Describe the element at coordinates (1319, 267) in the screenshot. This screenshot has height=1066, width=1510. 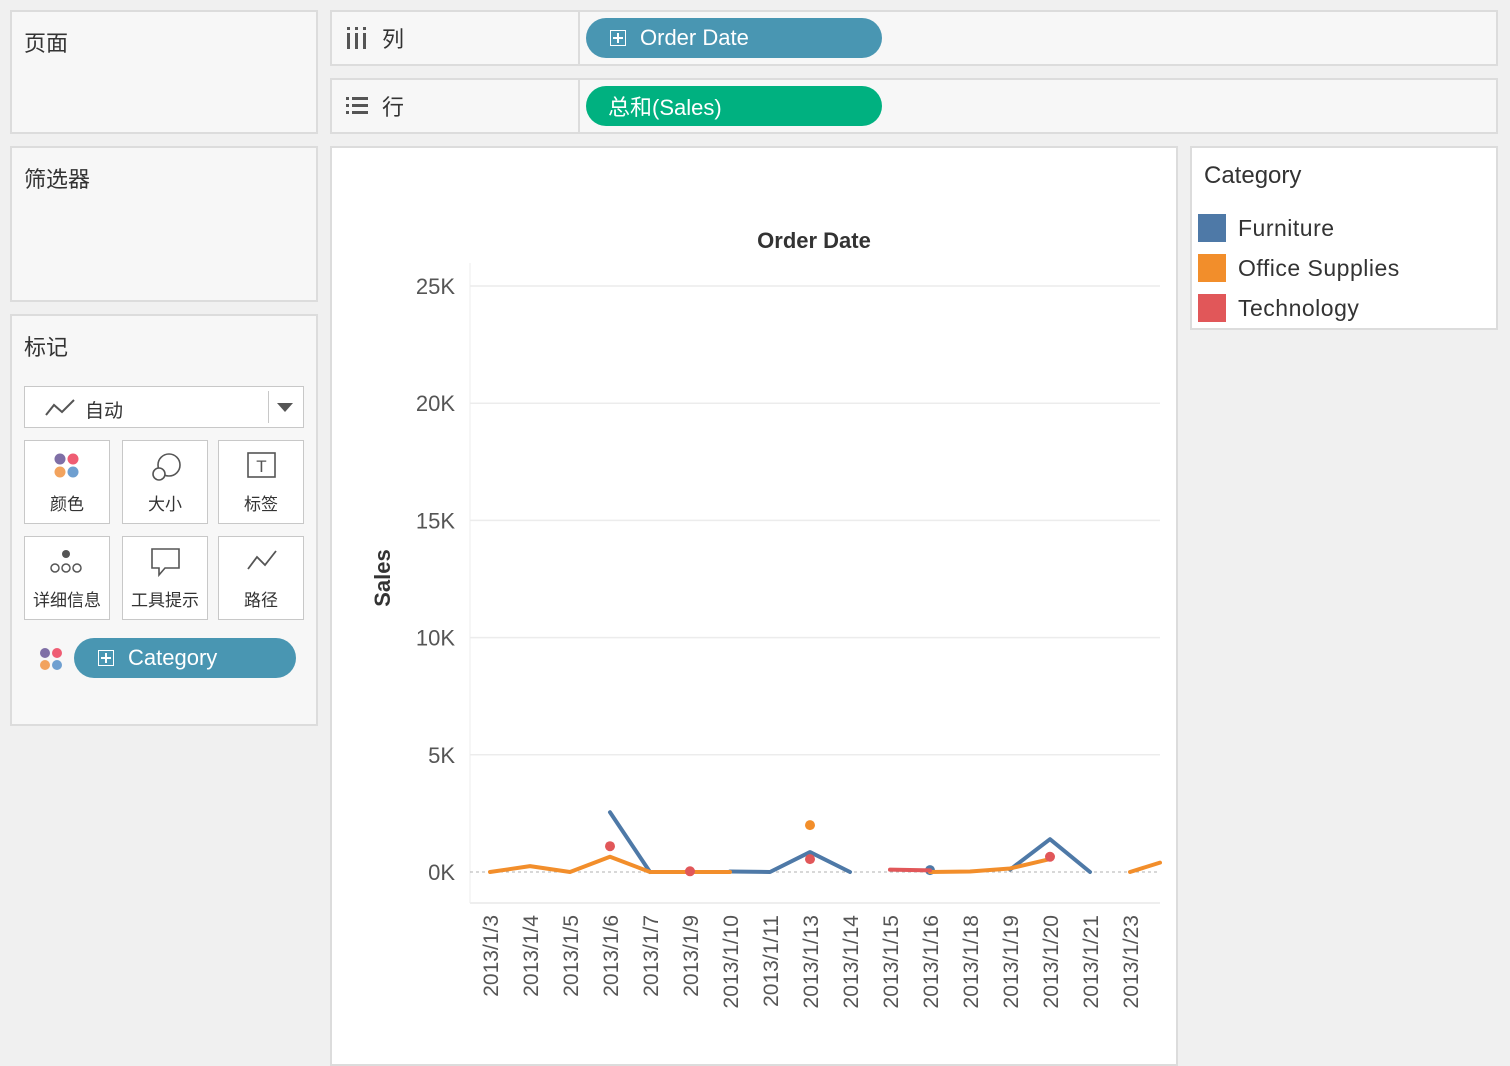
I see `legend-item-label: Office Supplies` at that location.